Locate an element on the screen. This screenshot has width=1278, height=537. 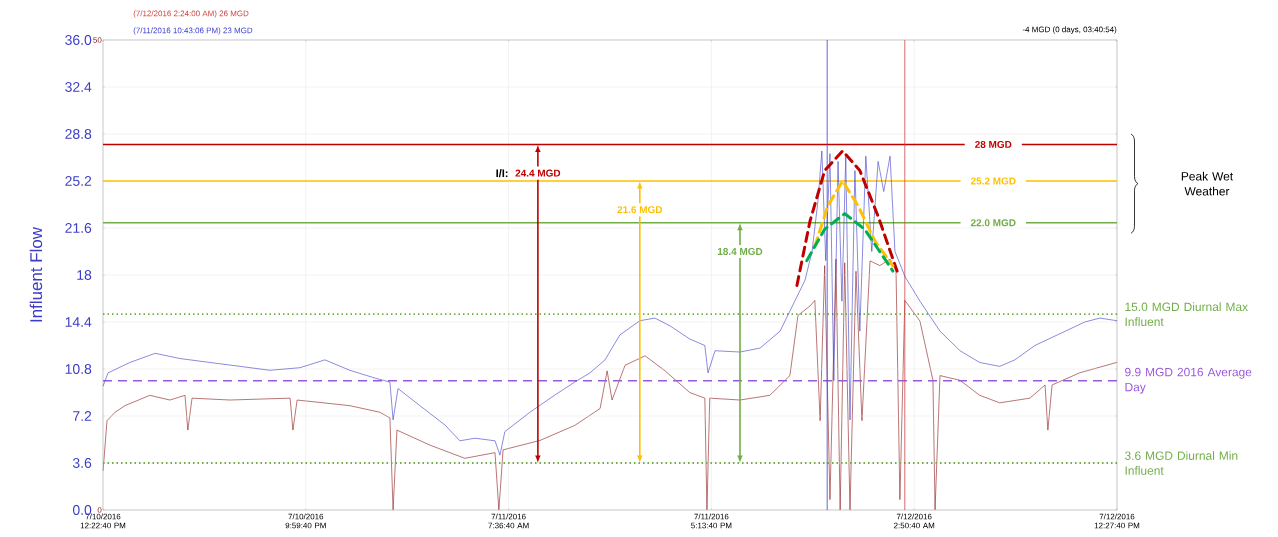
y-tick-label: 36.0 is located at coordinates (78, 40).